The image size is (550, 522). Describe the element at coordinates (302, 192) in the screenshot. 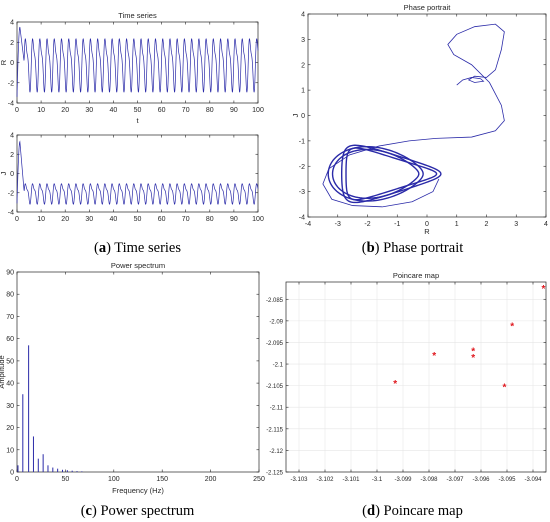

I see `y-tick-label: -3` at that location.